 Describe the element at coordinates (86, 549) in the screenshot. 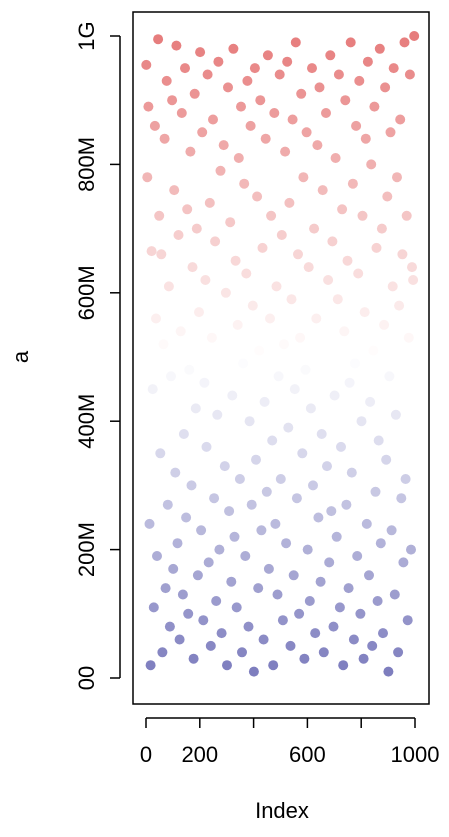

I see `y-tick-label: 200M` at that location.